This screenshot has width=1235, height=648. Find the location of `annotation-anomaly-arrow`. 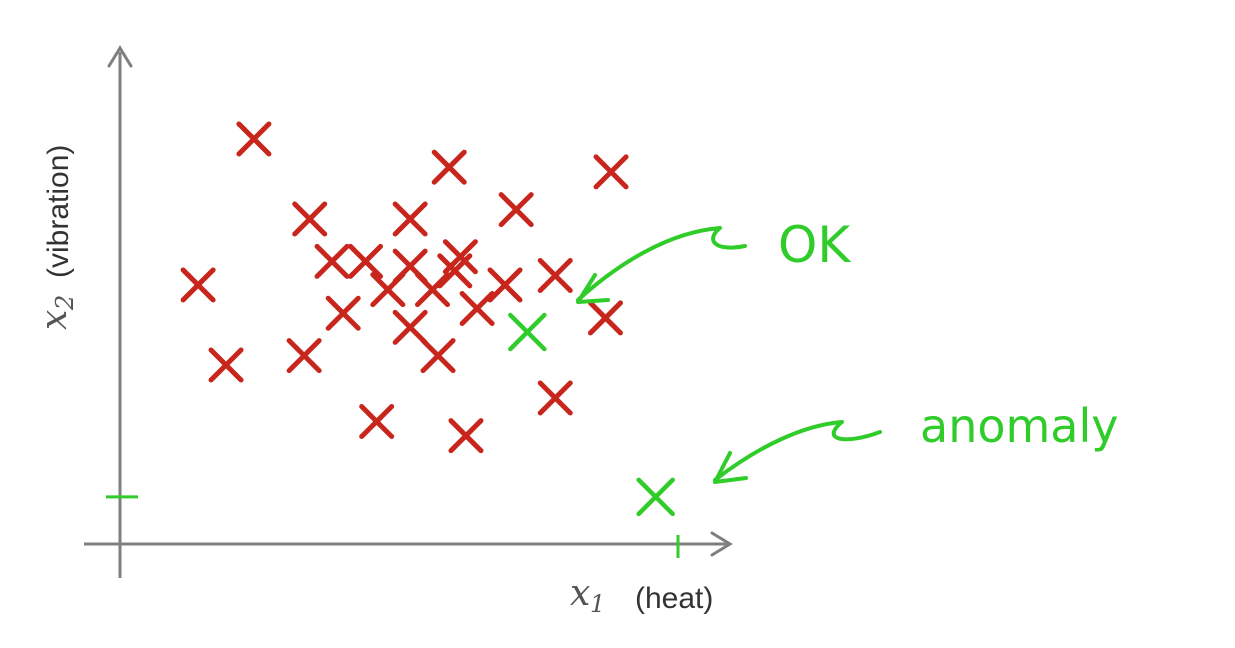

annotation-anomaly-arrow is located at coordinates (797, 451).